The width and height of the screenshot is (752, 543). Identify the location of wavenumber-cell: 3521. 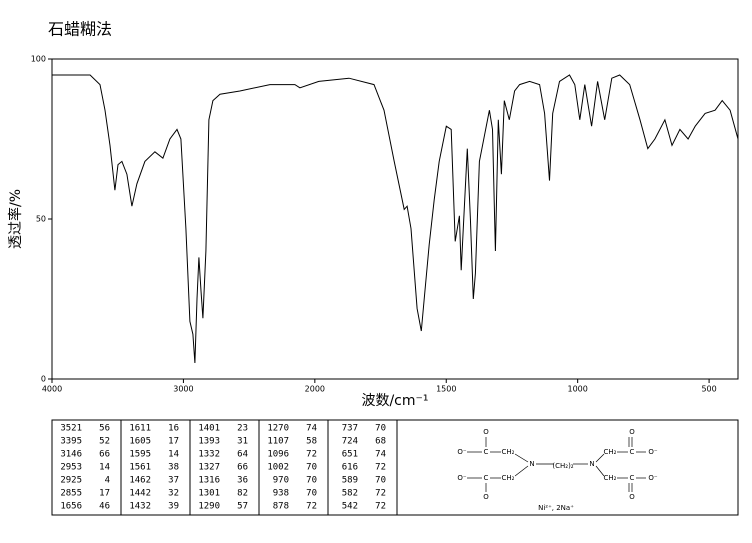
(71, 429).